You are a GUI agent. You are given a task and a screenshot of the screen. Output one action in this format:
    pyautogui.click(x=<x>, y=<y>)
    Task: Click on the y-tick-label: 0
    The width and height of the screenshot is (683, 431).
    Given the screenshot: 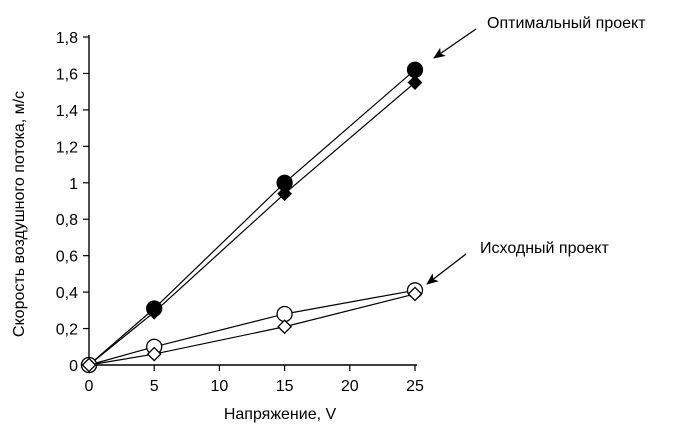 What is the action you would take?
    pyautogui.click(x=73, y=366)
    